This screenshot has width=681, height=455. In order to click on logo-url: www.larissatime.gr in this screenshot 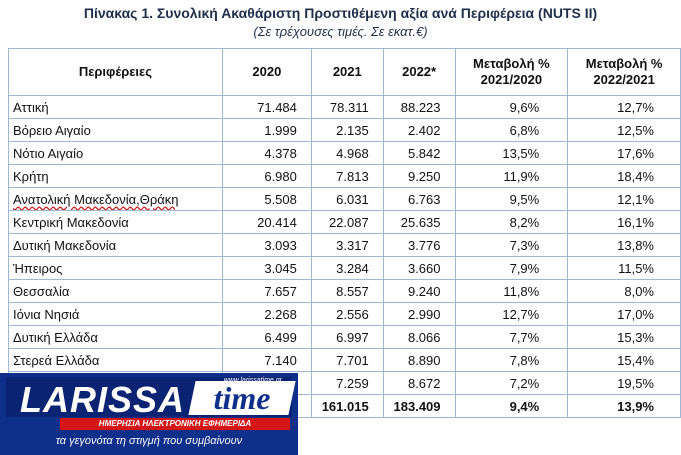, I will do `click(252, 380)`.